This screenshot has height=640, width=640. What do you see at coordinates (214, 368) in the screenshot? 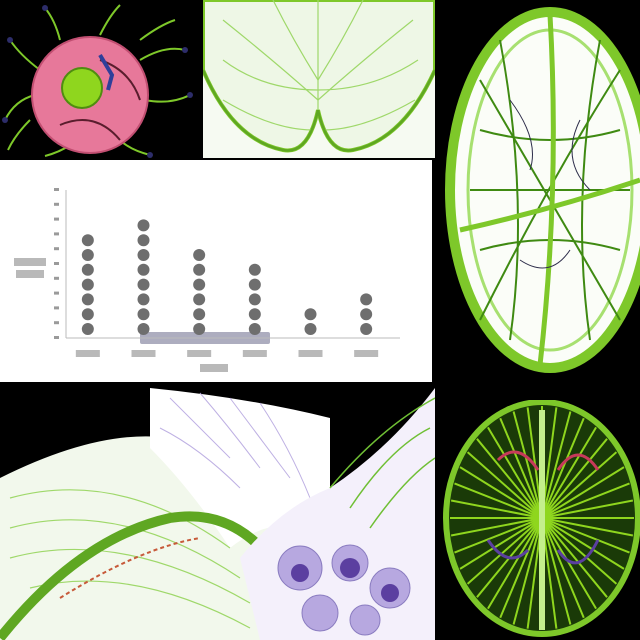
I see `x-axis-label-smudge` at bounding box center [214, 368].